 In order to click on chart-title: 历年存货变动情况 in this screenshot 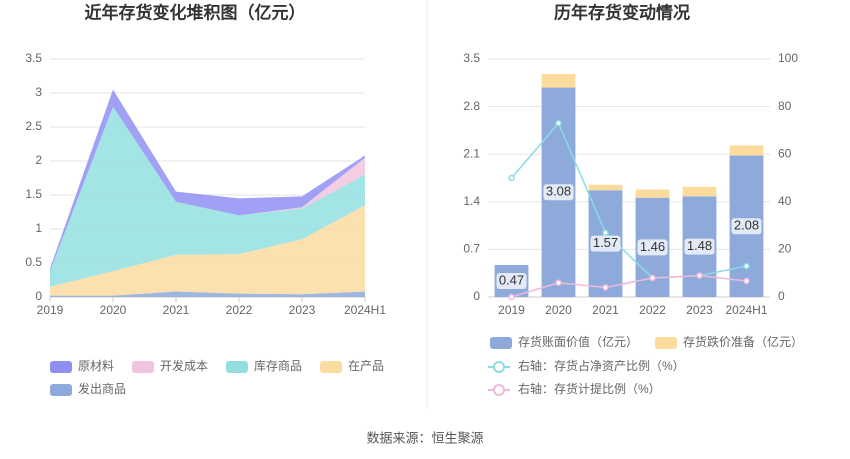, I will do `click(622, 12)`.